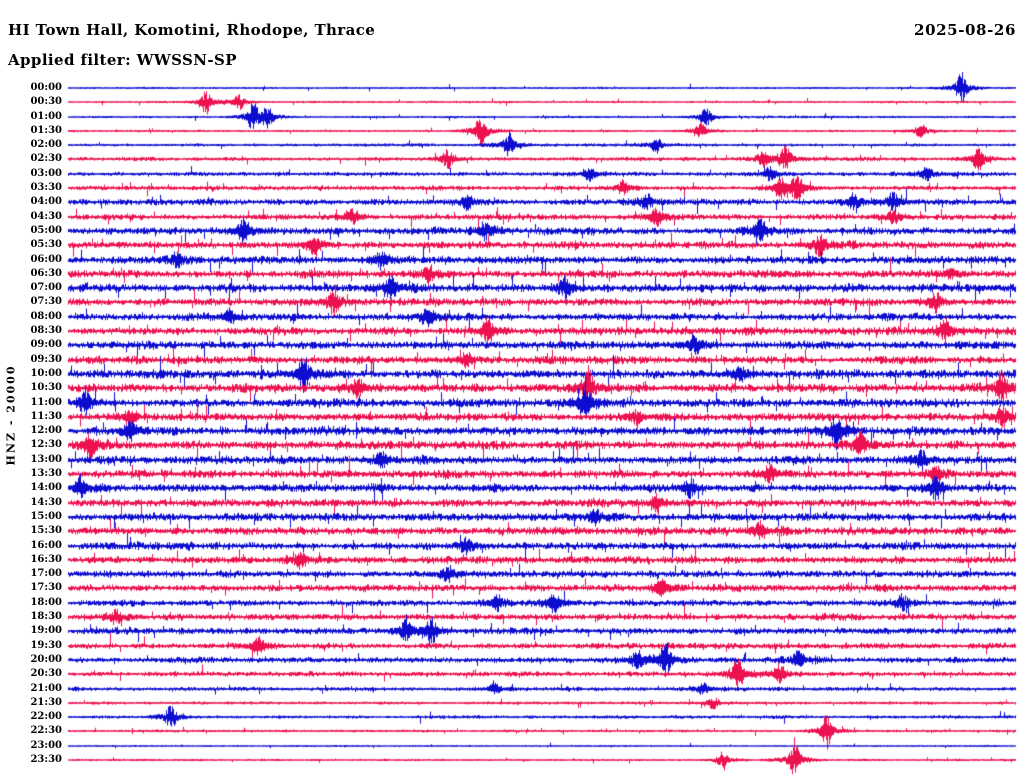 Image resolution: width=1024 pixels, height=780 pixels. Describe the element at coordinates (46, 416) in the screenshot. I see `time-label-1130: 11:30` at that location.